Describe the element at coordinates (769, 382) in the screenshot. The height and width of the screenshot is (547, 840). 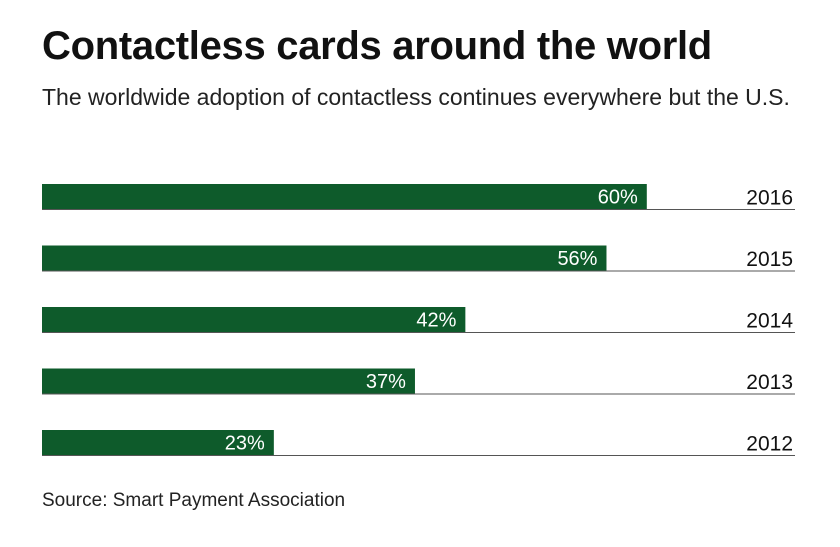
I see `category-label-2013: 2013` at that location.